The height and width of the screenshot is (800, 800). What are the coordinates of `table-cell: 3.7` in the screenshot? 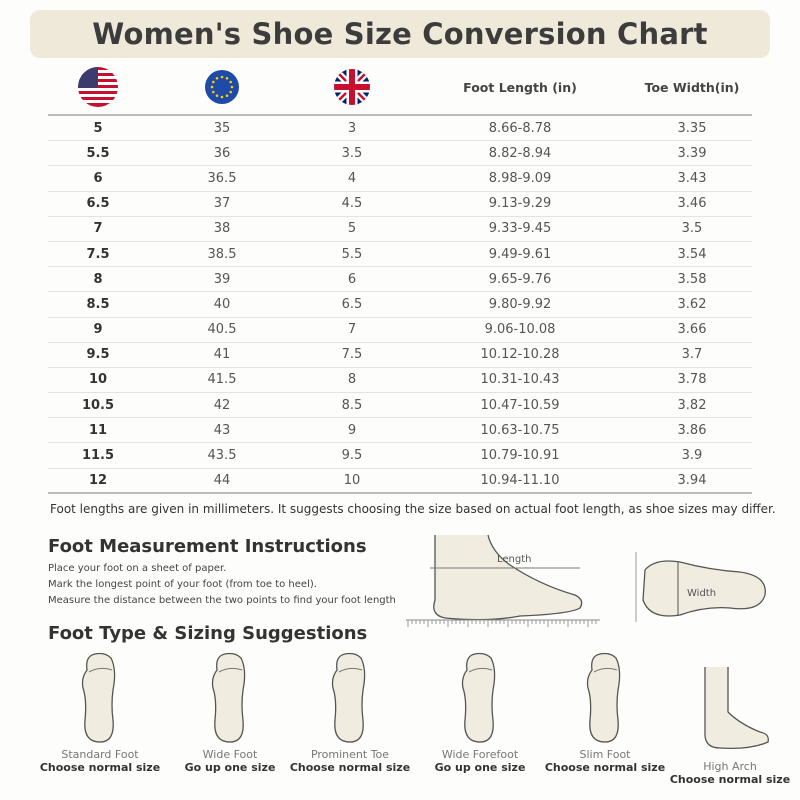 It's located at (692, 355).